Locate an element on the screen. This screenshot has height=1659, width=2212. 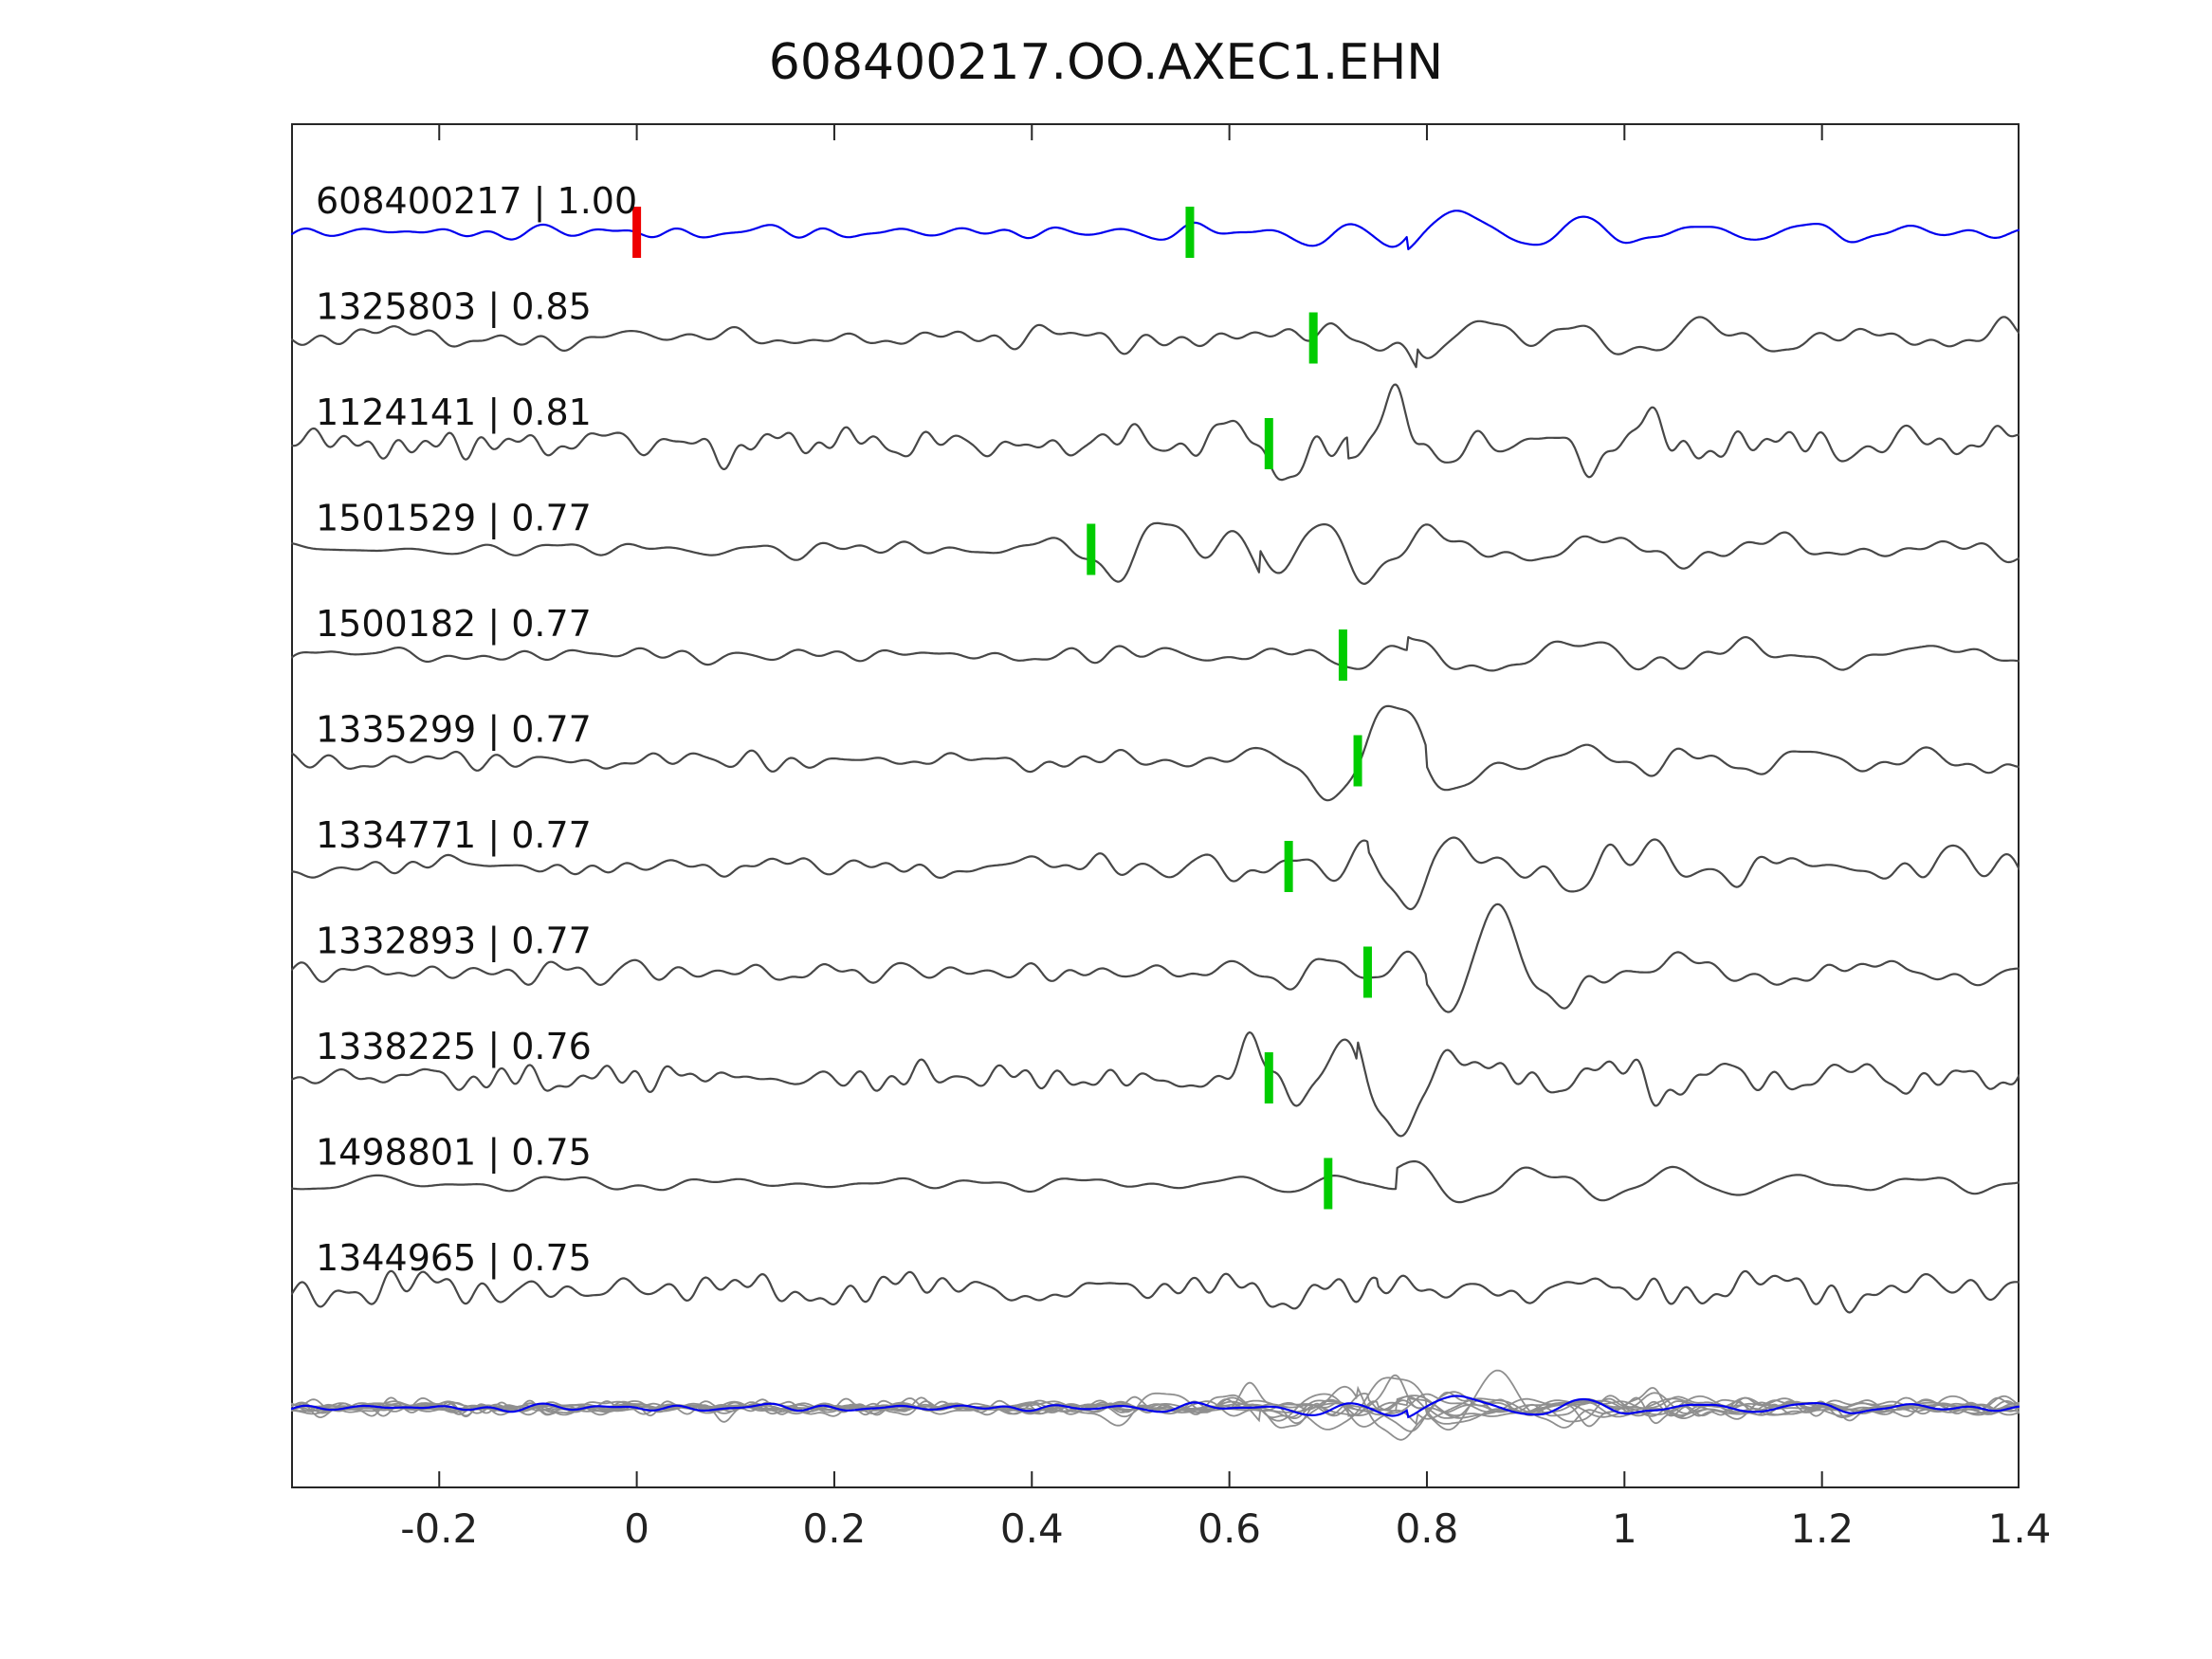
overlay-template-trace is located at coordinates (1155, 1407).